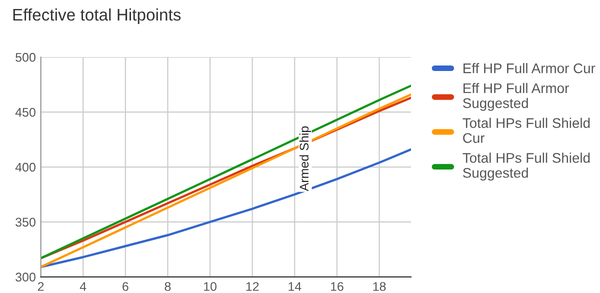 The width and height of the screenshot is (600, 293). I want to click on legend-label: Total HPs Full Shield Suggested, so click(526, 166).